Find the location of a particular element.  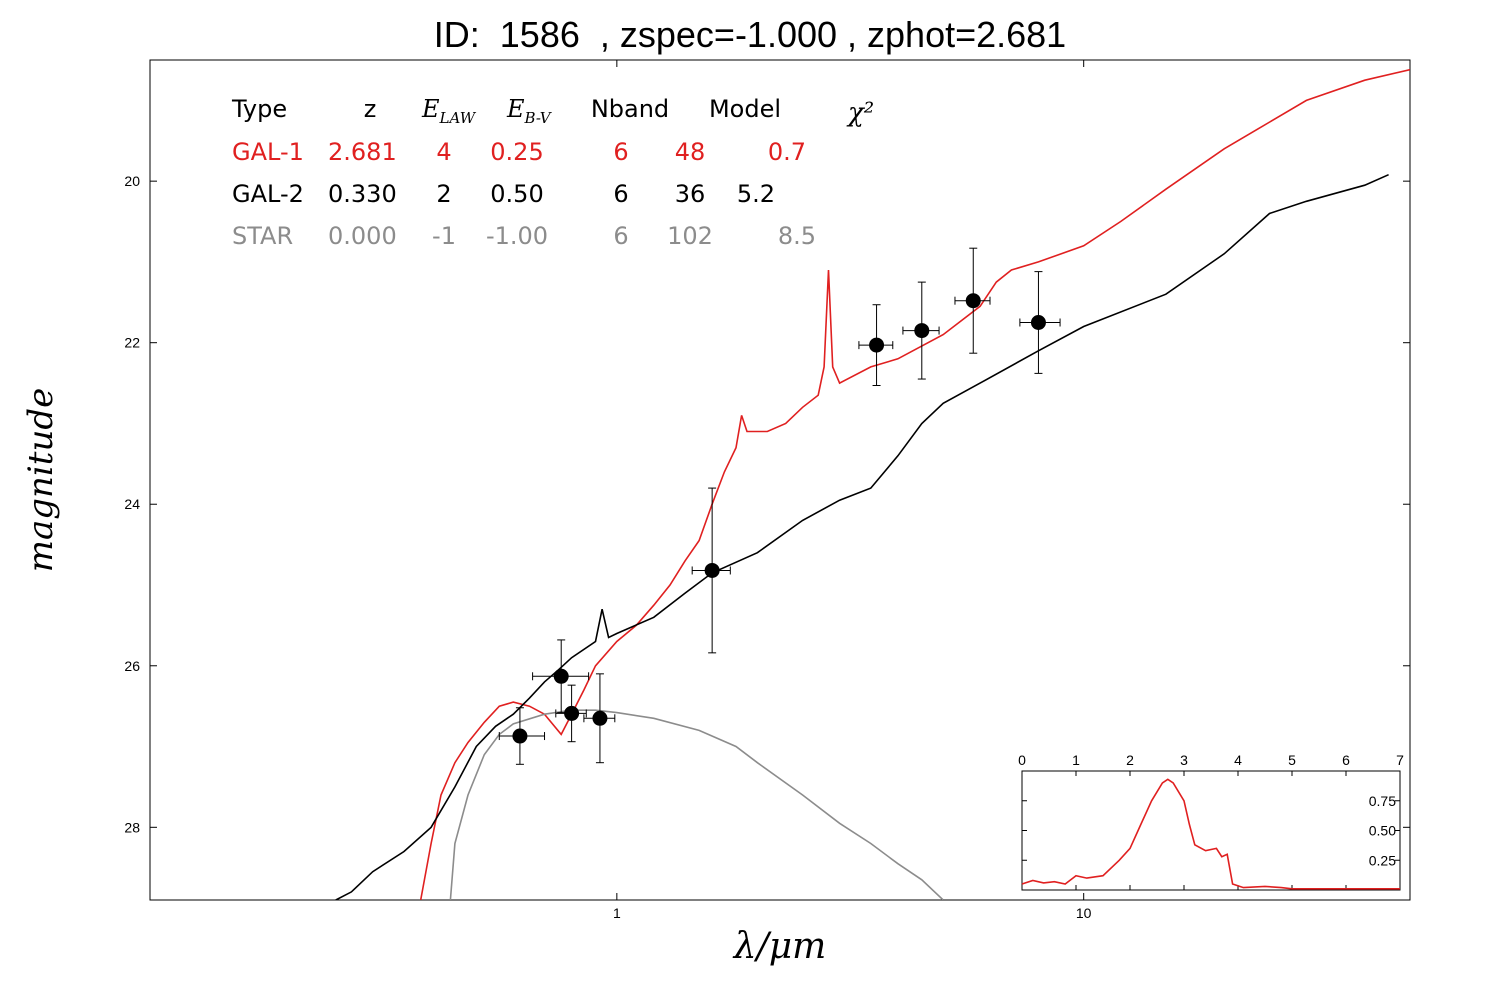

series-line-star is located at coordinates (696, 804).